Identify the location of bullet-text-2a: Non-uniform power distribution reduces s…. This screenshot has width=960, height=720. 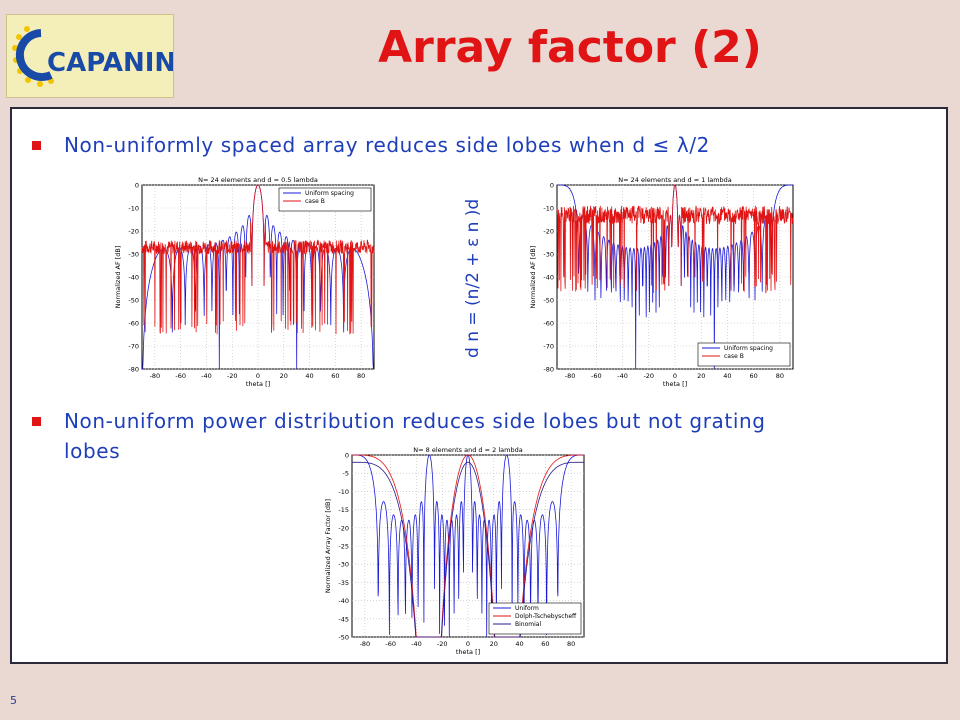
(415, 421).